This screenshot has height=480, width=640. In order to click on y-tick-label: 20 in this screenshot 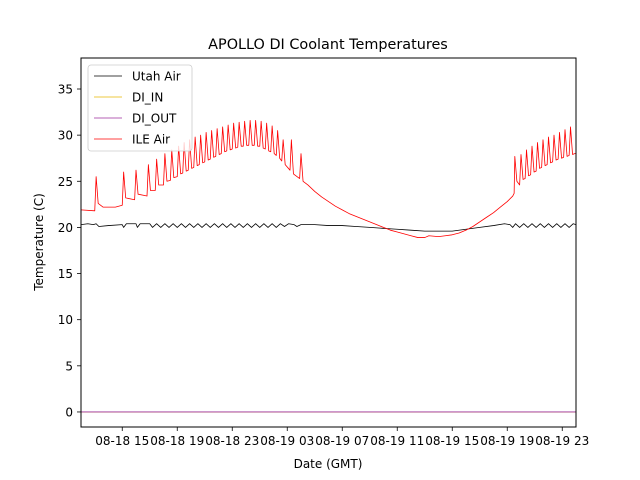, I will do `click(65, 228)`.